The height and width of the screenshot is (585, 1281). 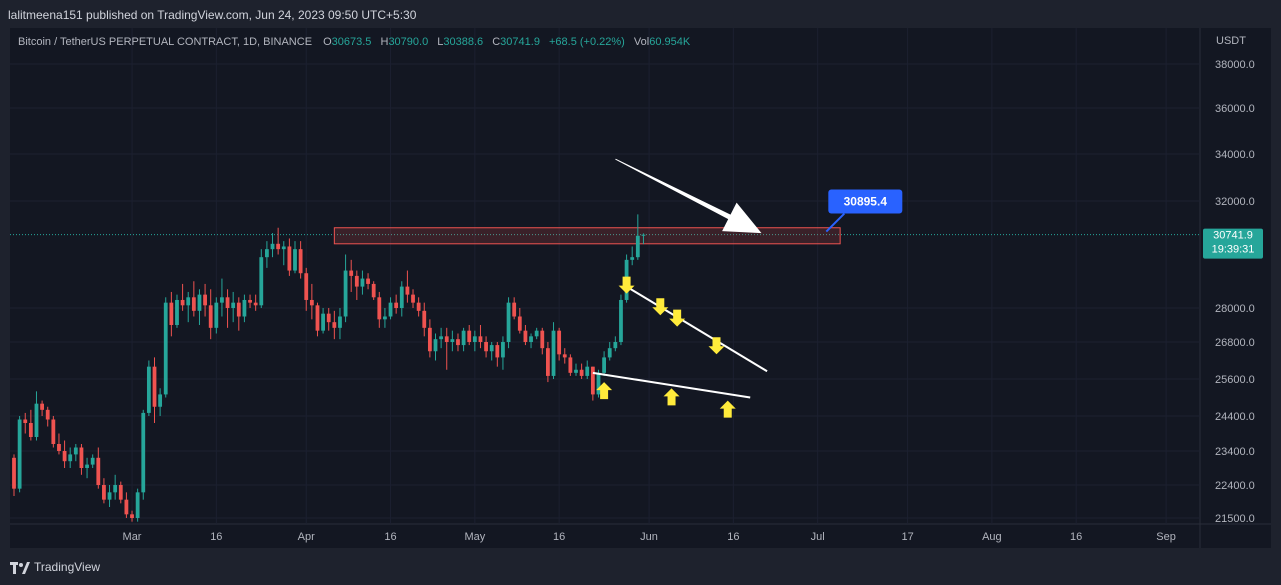 I want to click on open-value: 30673.5, so click(x=351, y=42).